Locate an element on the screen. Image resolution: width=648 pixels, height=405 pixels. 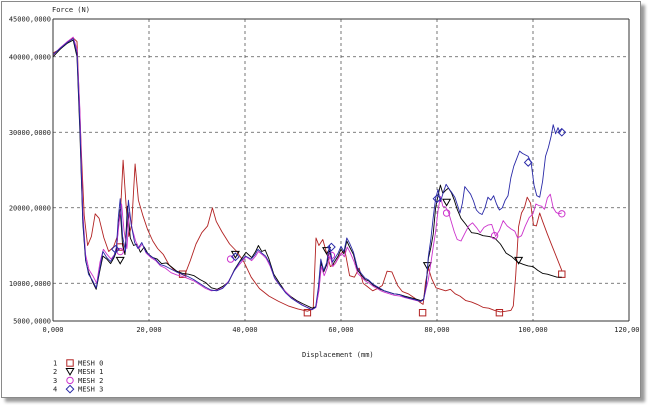
x-axis-label: Displacement (mm) is located at coordinates (338, 355).